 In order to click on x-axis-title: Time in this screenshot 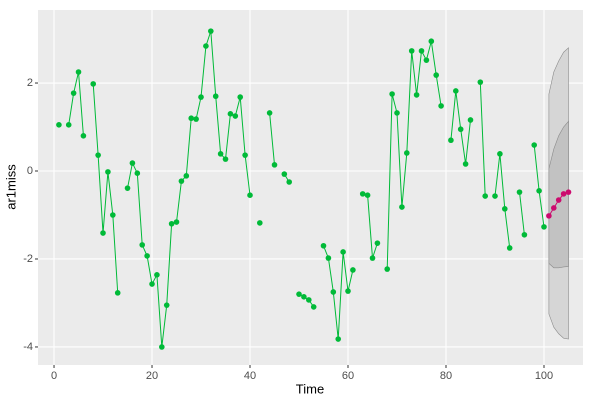, I will do `click(310, 388)`.